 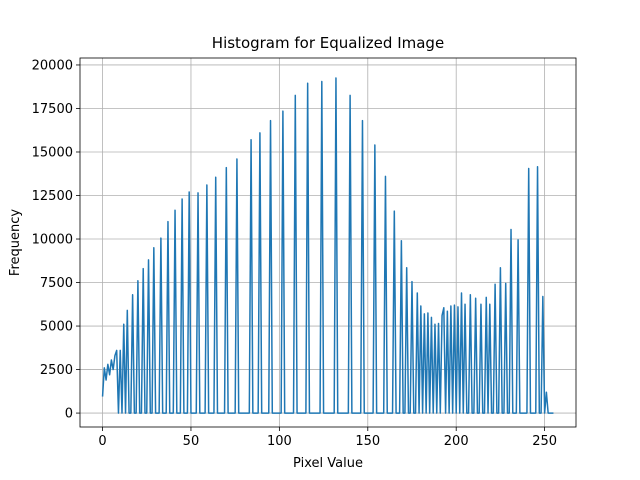 I want to click on y-tick-label: 7500, so click(x=56, y=283).